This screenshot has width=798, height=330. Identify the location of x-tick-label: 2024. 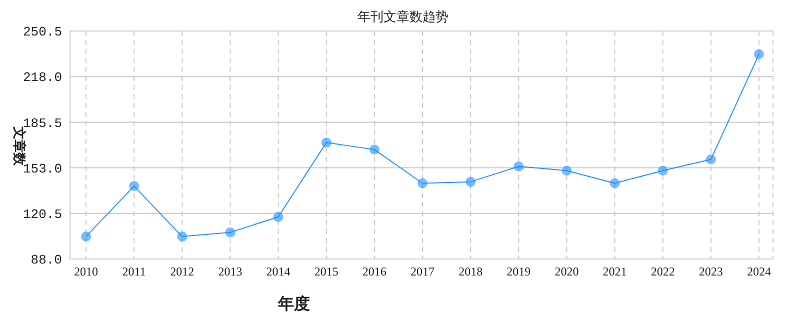
(759, 271).